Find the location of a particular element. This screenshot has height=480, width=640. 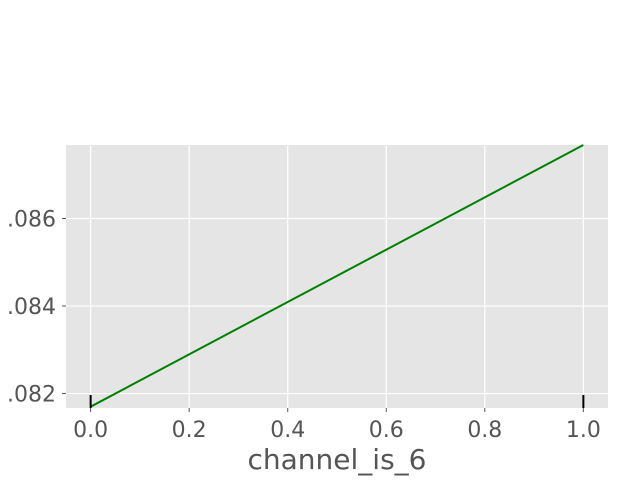

rug-layer is located at coordinates (337, 401).